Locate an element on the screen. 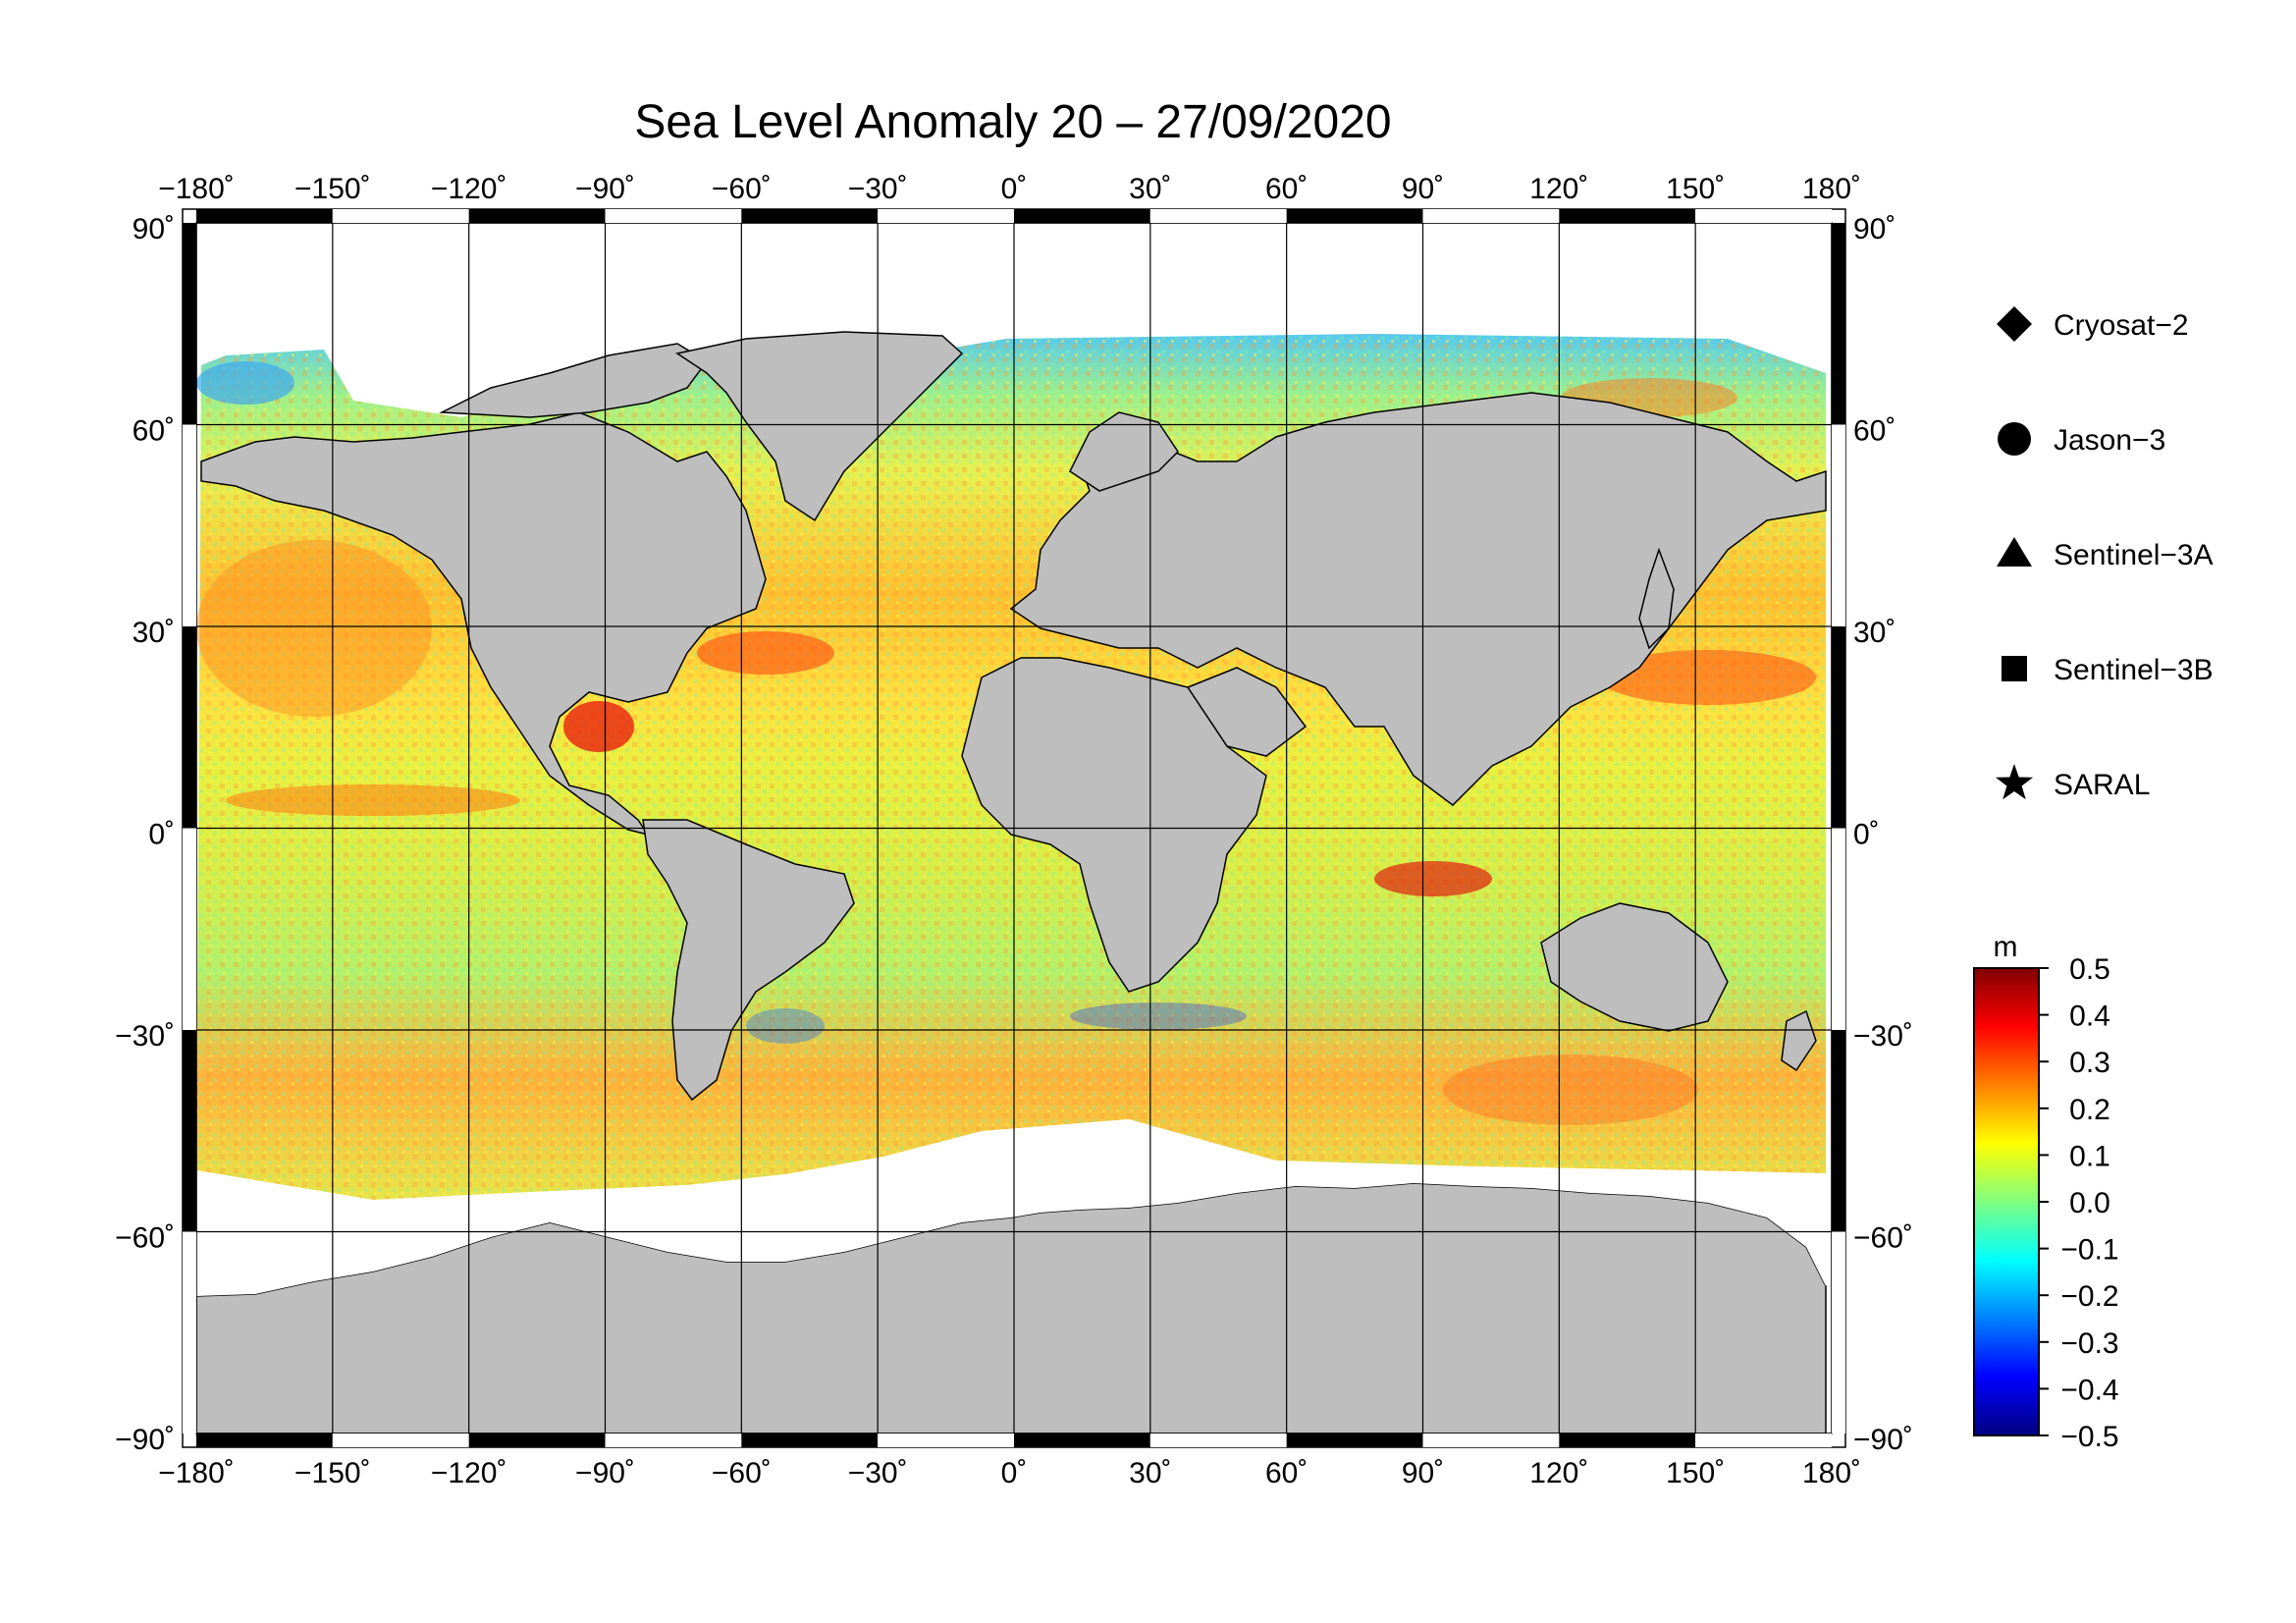 The width and height of the screenshot is (2296, 1623). colorbar-unit: m is located at coordinates (2006, 947).